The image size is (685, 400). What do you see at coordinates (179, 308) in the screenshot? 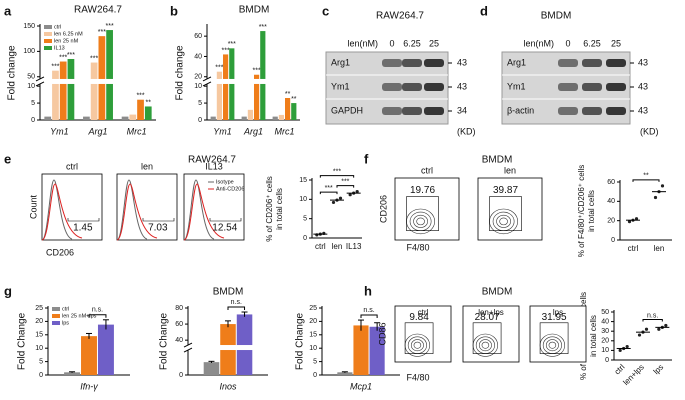
I see `y-tick-label: 80` at bounding box center [179, 308].